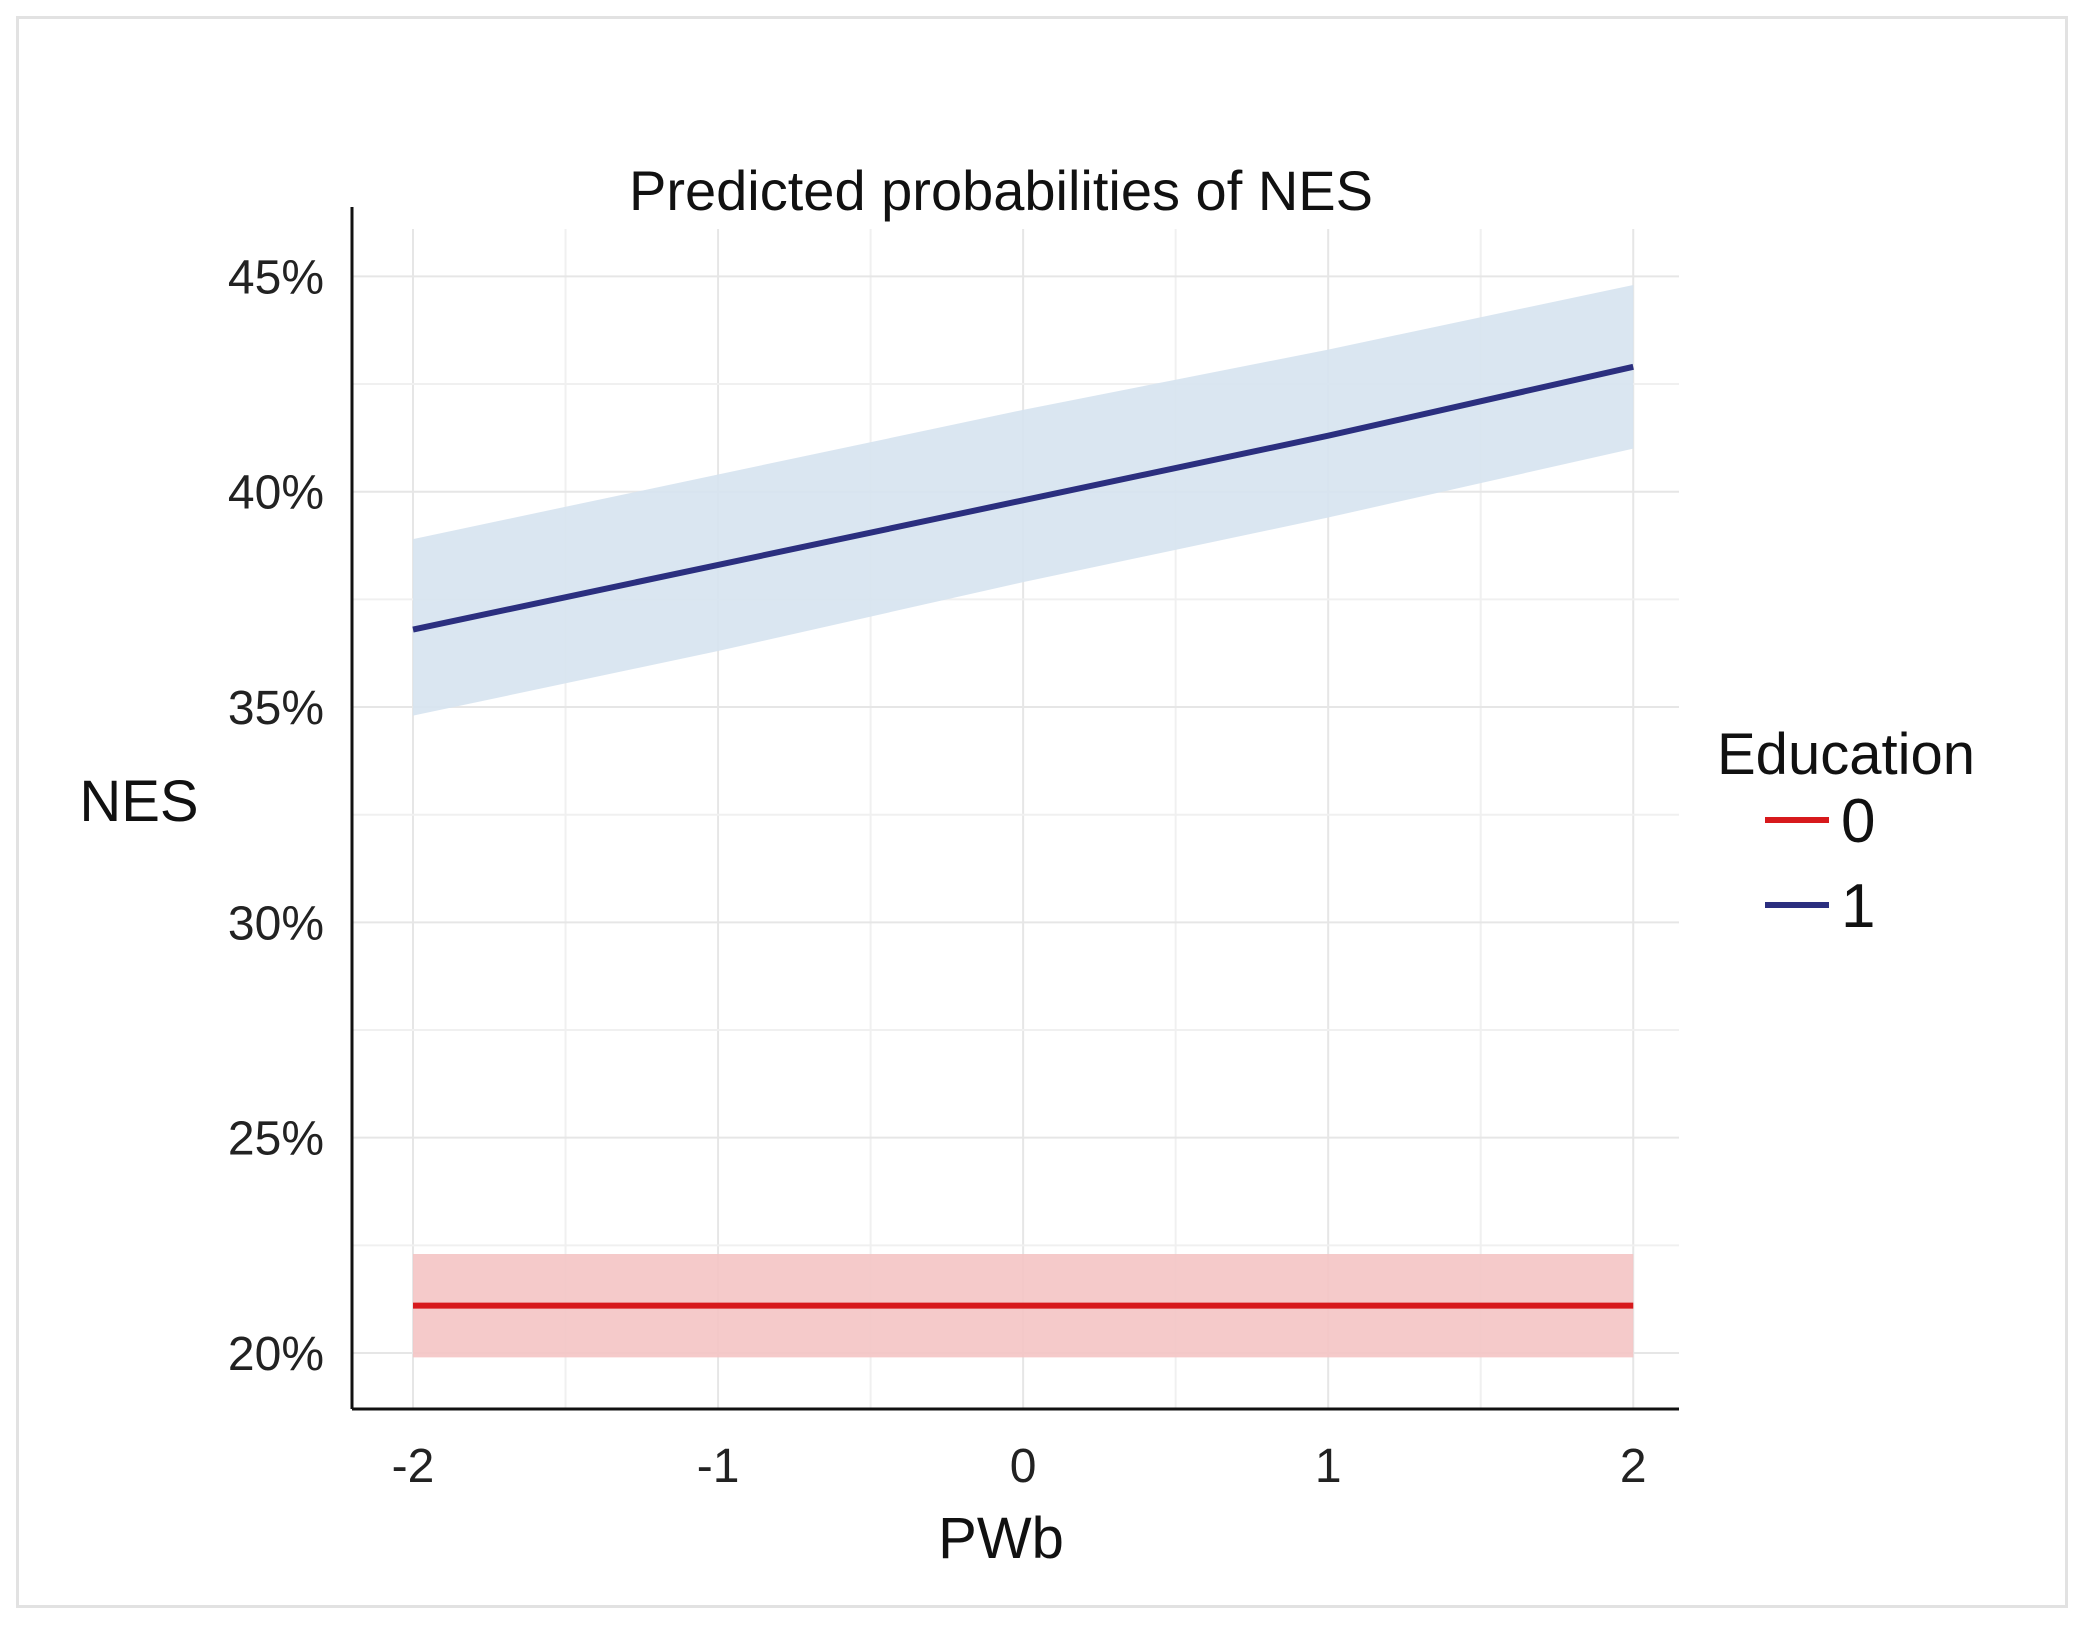 Image resolution: width=2088 pixels, height=1628 pixels. What do you see at coordinates (276, 493) in the screenshot?
I see `y-tick-label: 40%` at bounding box center [276, 493].